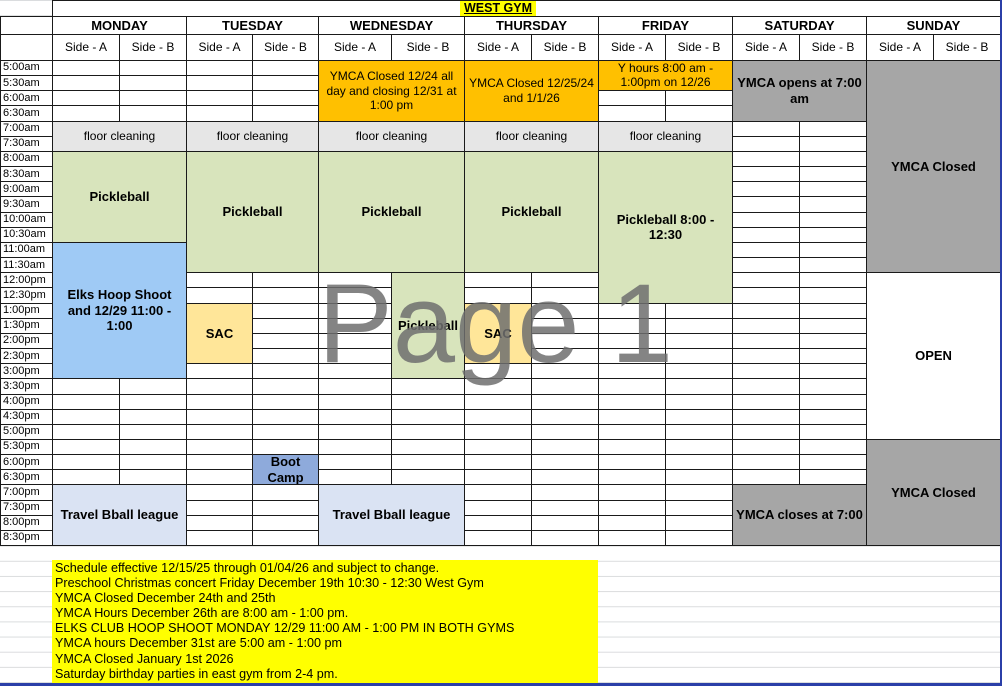  Describe the element at coordinates (26, 386) in the screenshot. I see `time-label: 3:30pm` at that location.